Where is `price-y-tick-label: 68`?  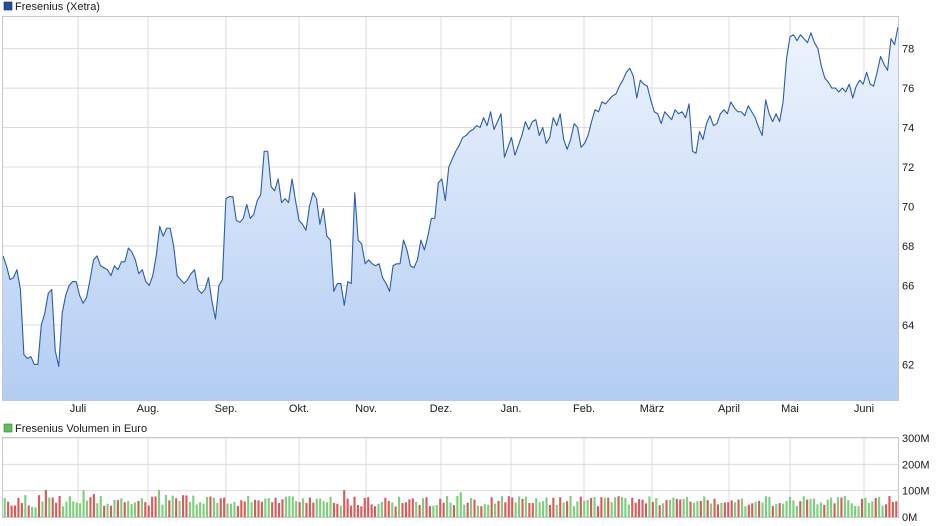
price-y-tick-label: 68 is located at coordinates (908, 247).